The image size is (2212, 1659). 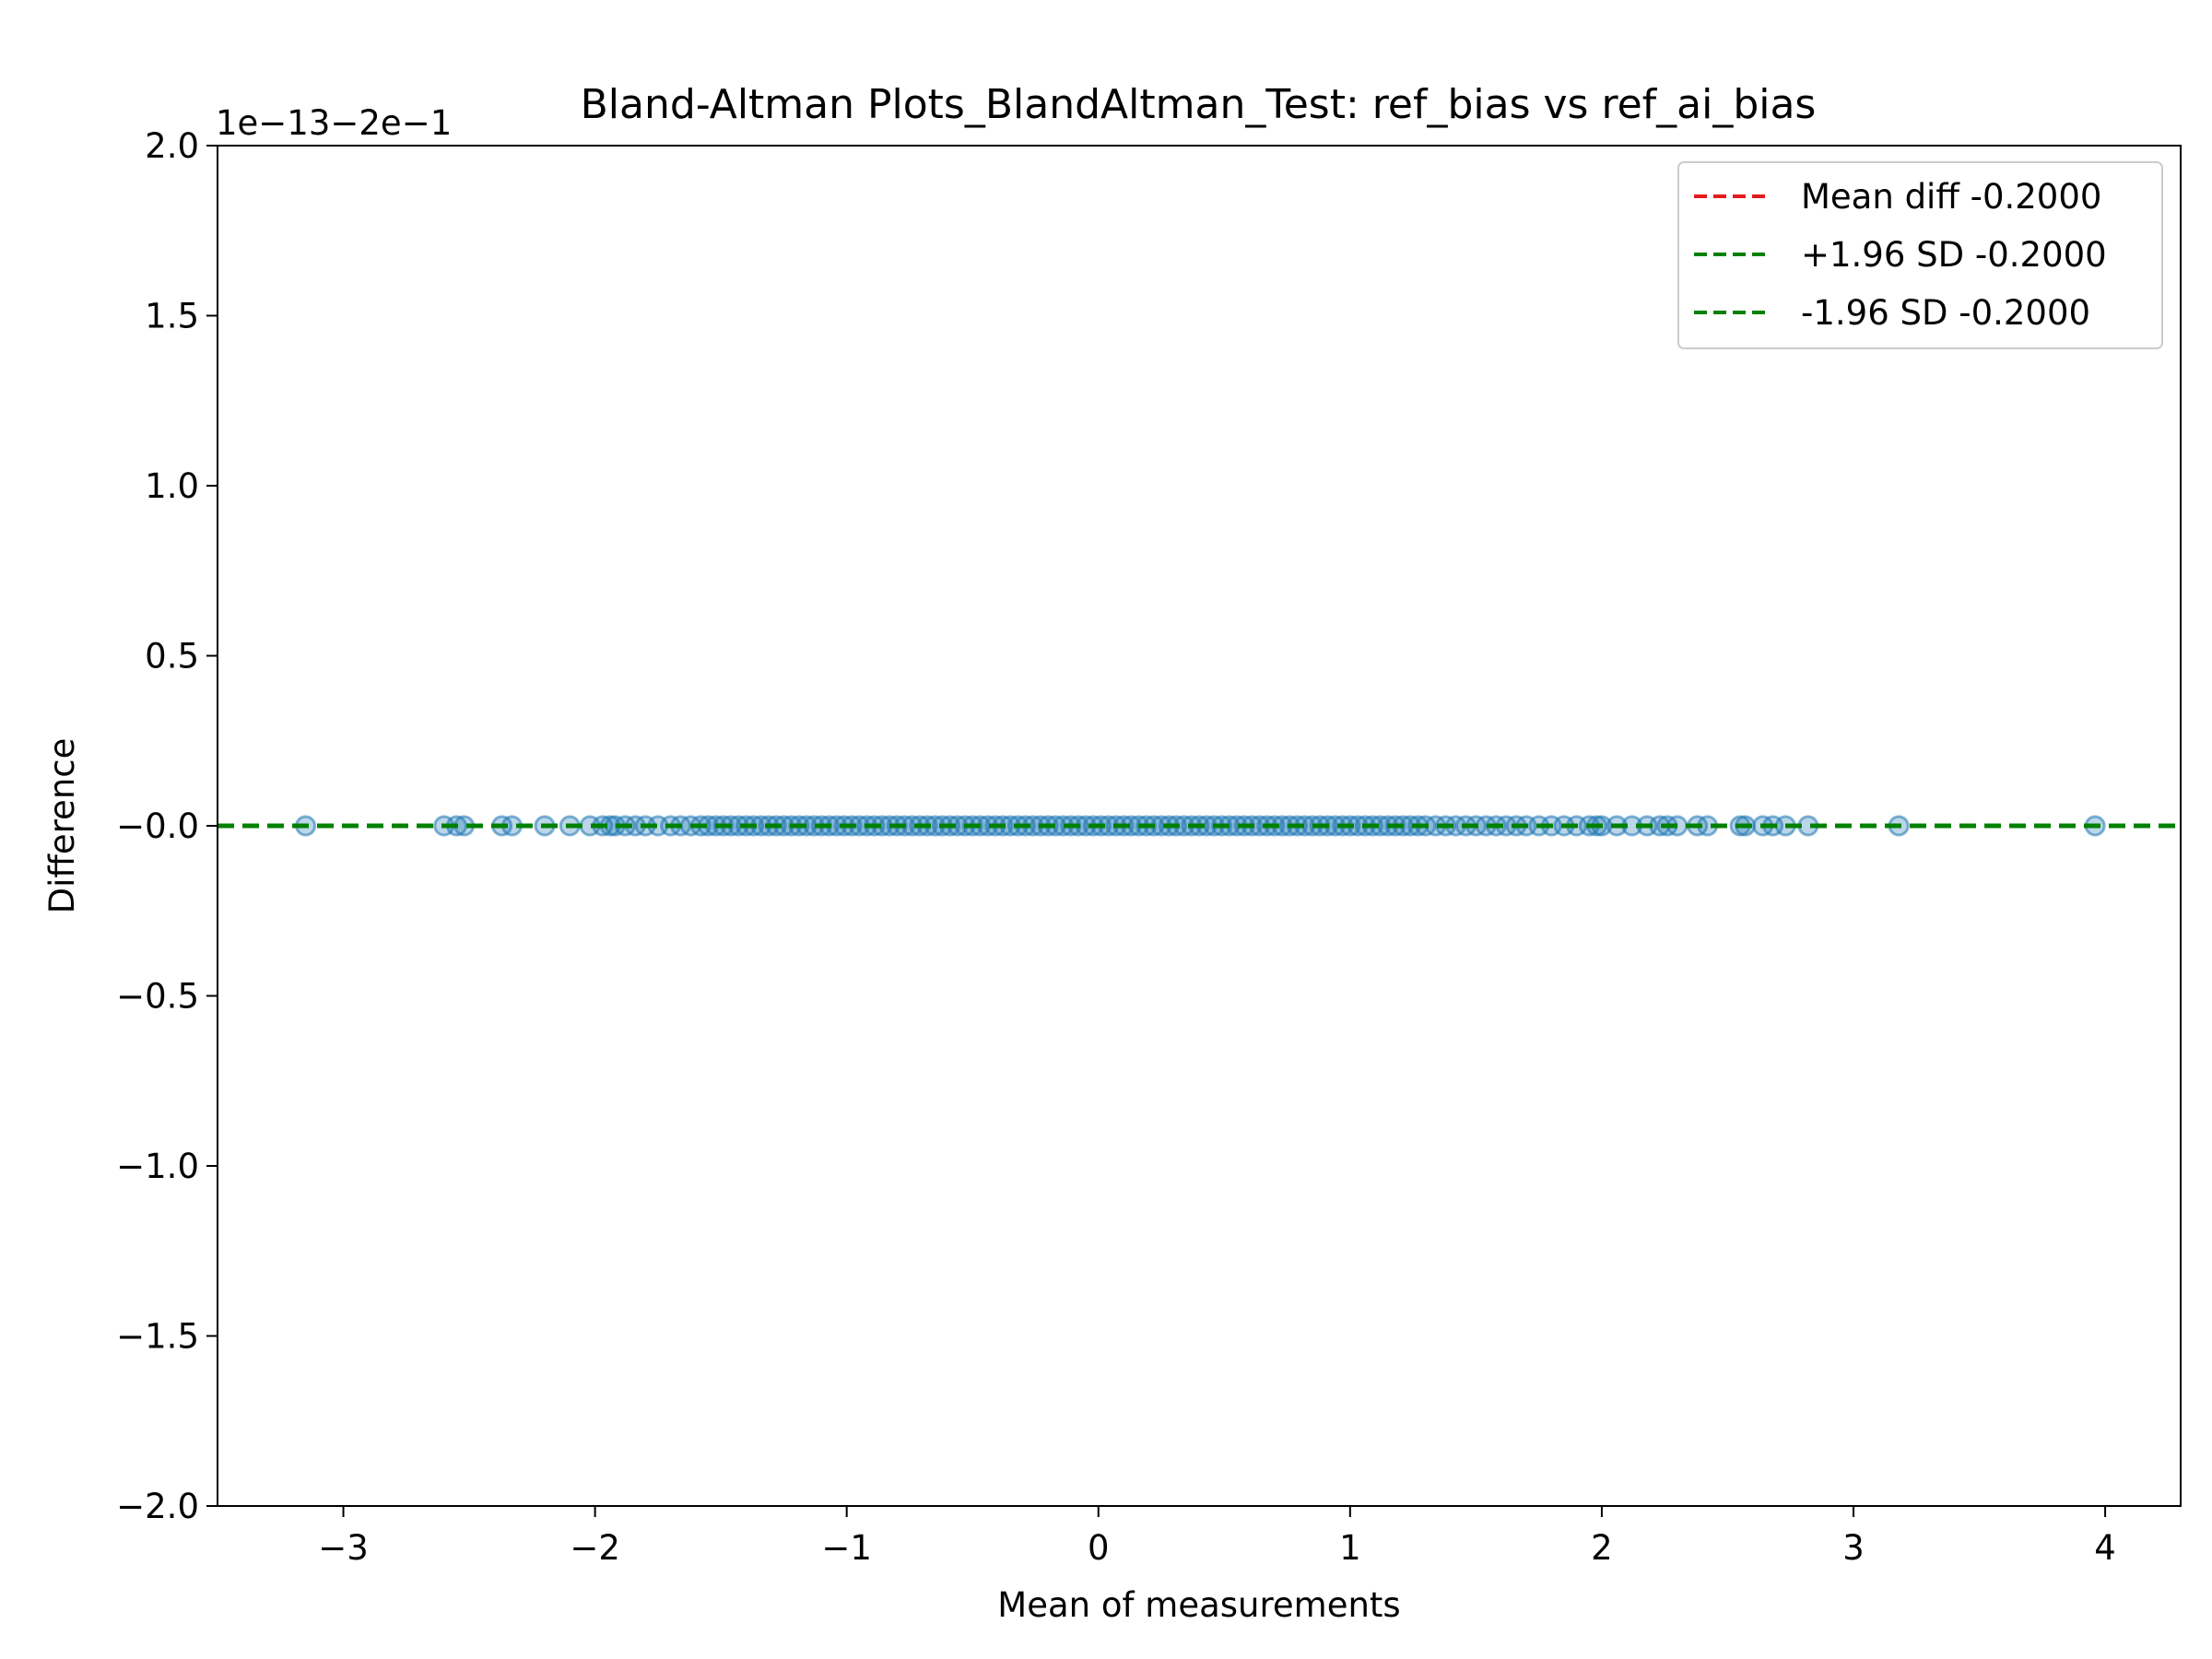 What do you see at coordinates (1853, 1548) in the screenshot?
I see `x-tick-label: 3` at bounding box center [1853, 1548].